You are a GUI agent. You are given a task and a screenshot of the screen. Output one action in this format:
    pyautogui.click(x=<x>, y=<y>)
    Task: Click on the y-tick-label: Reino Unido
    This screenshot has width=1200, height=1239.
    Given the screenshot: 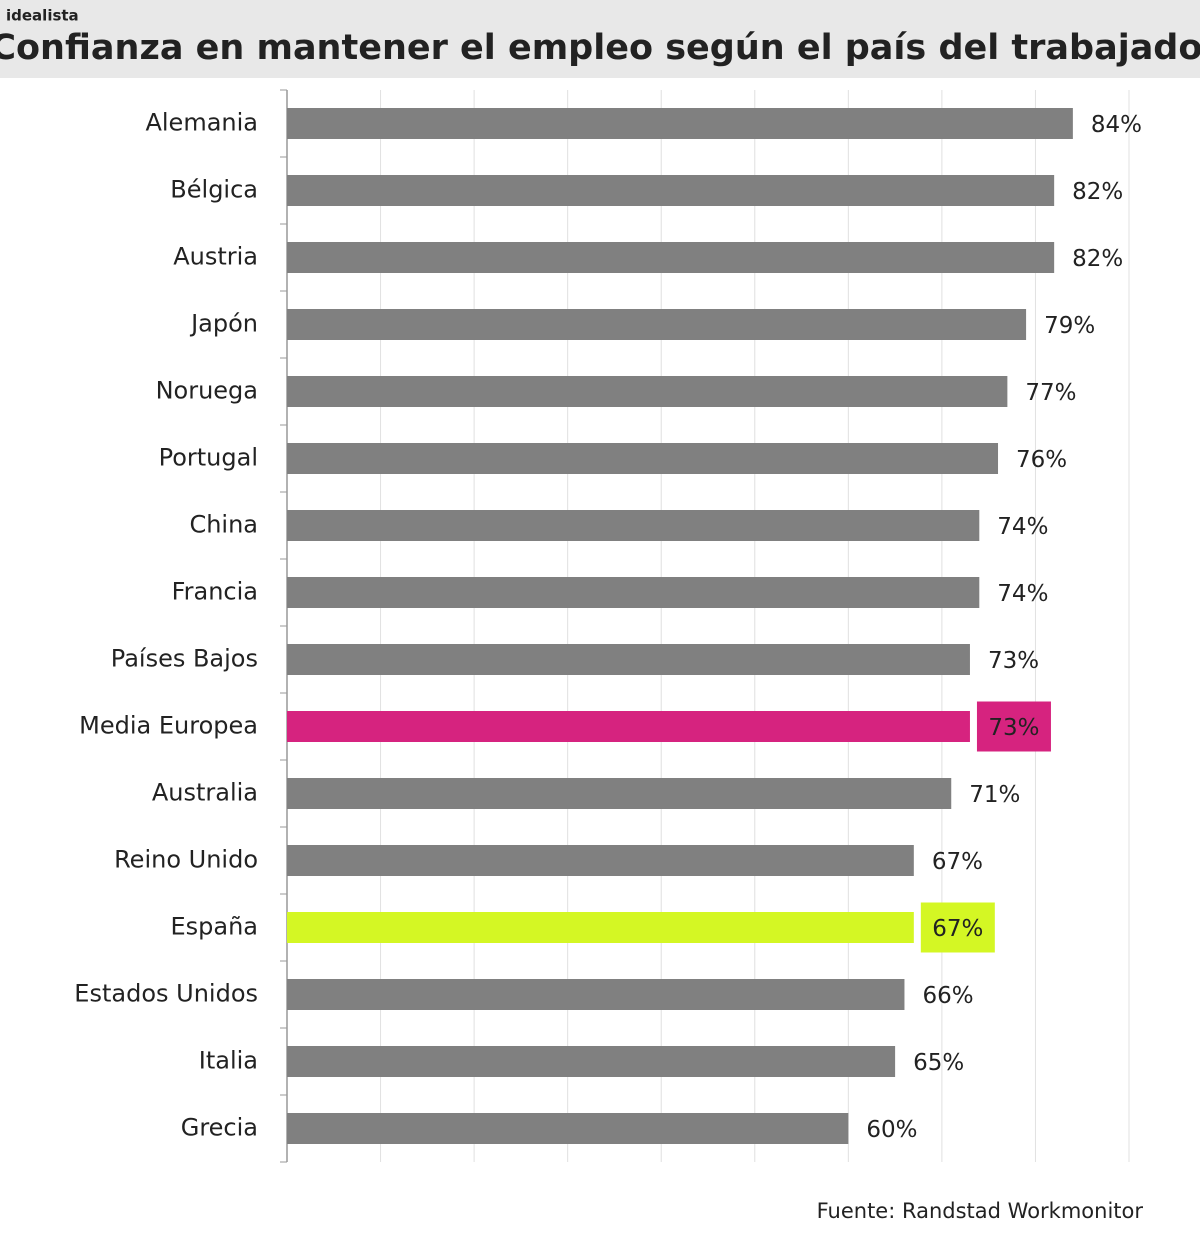 What is the action you would take?
    pyautogui.click(x=186, y=860)
    